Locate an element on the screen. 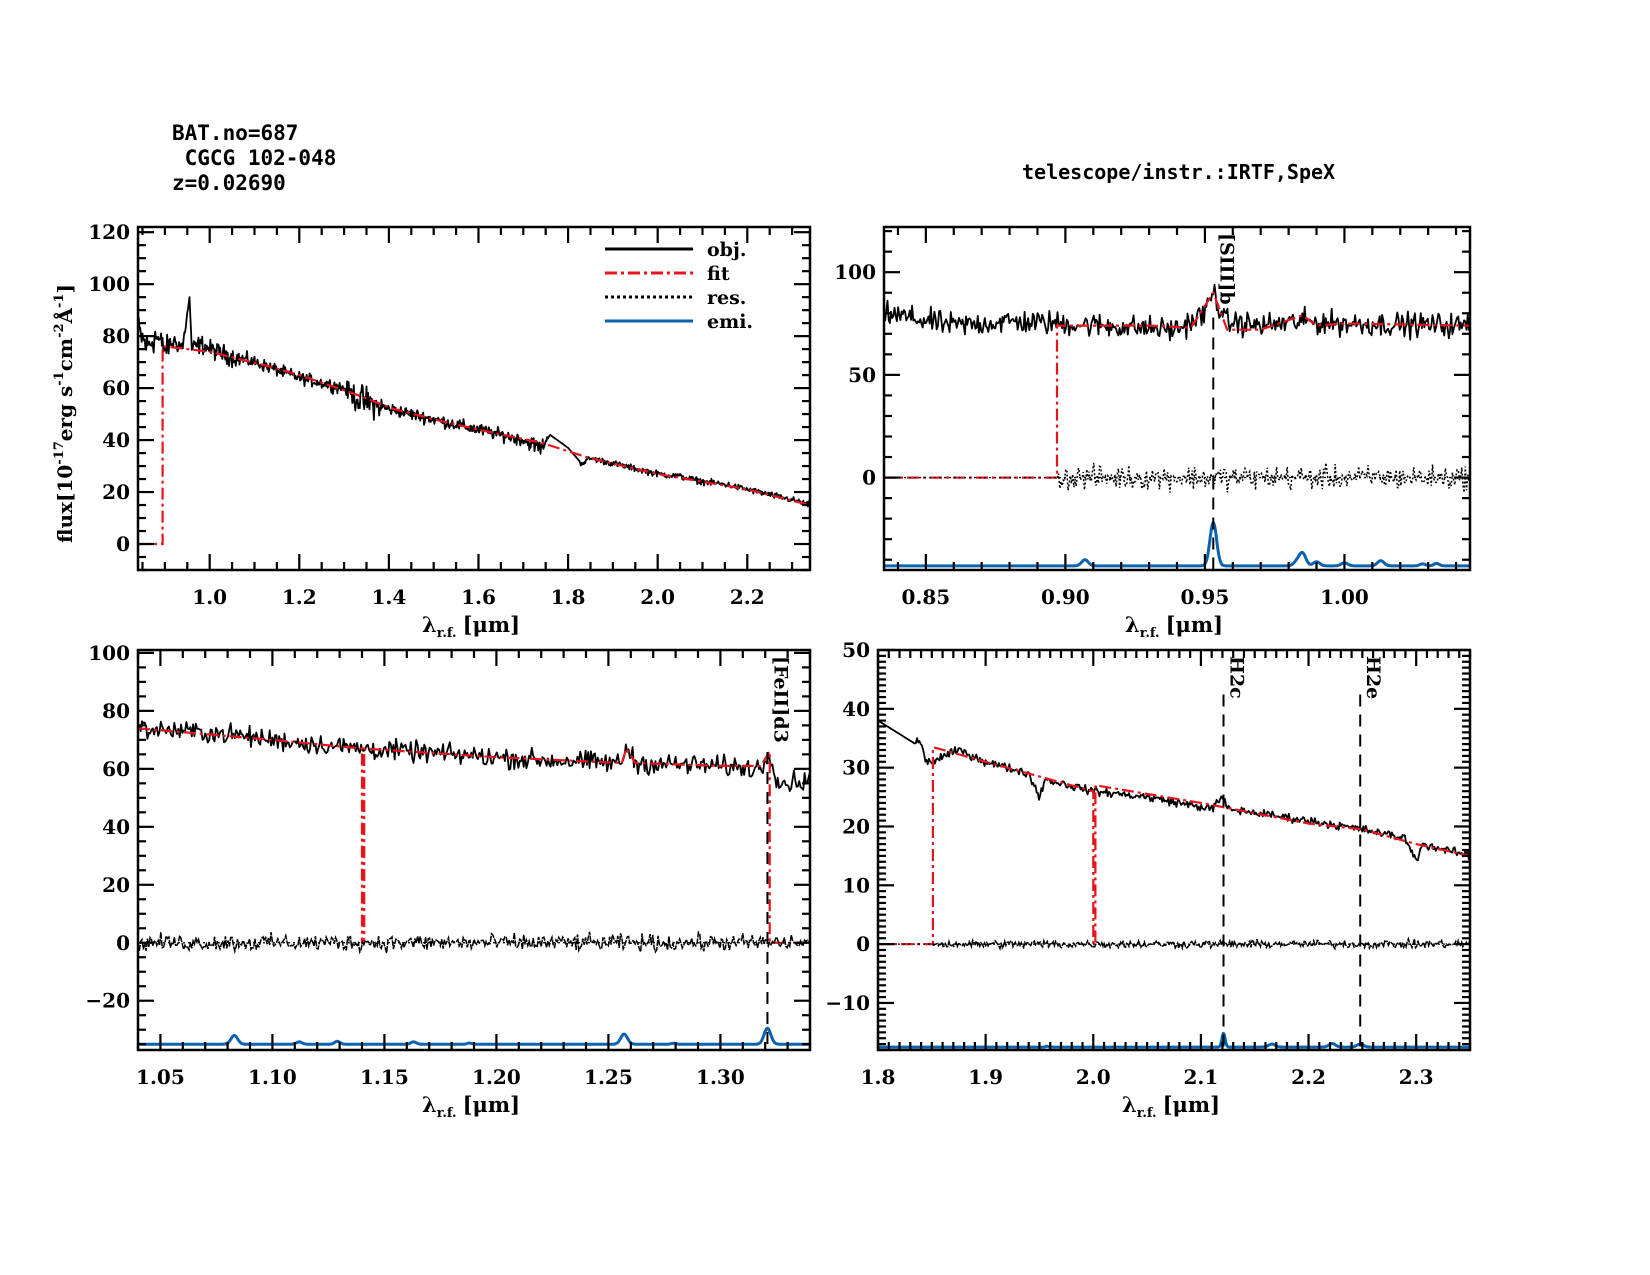 Image resolution: width=1650 pixels, height=1275 pixels. x-tick-label: 0.85 is located at coordinates (925, 597).